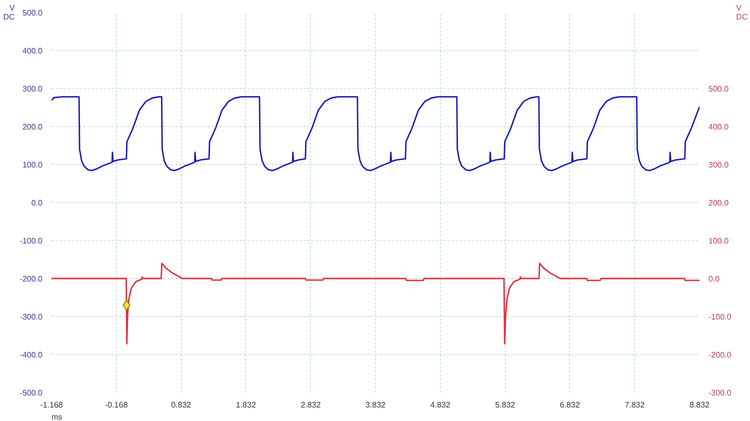 This screenshot has height=421, width=750. What do you see at coordinates (33, 165) in the screenshot?
I see `y-tick-label: 100.0` at bounding box center [33, 165].